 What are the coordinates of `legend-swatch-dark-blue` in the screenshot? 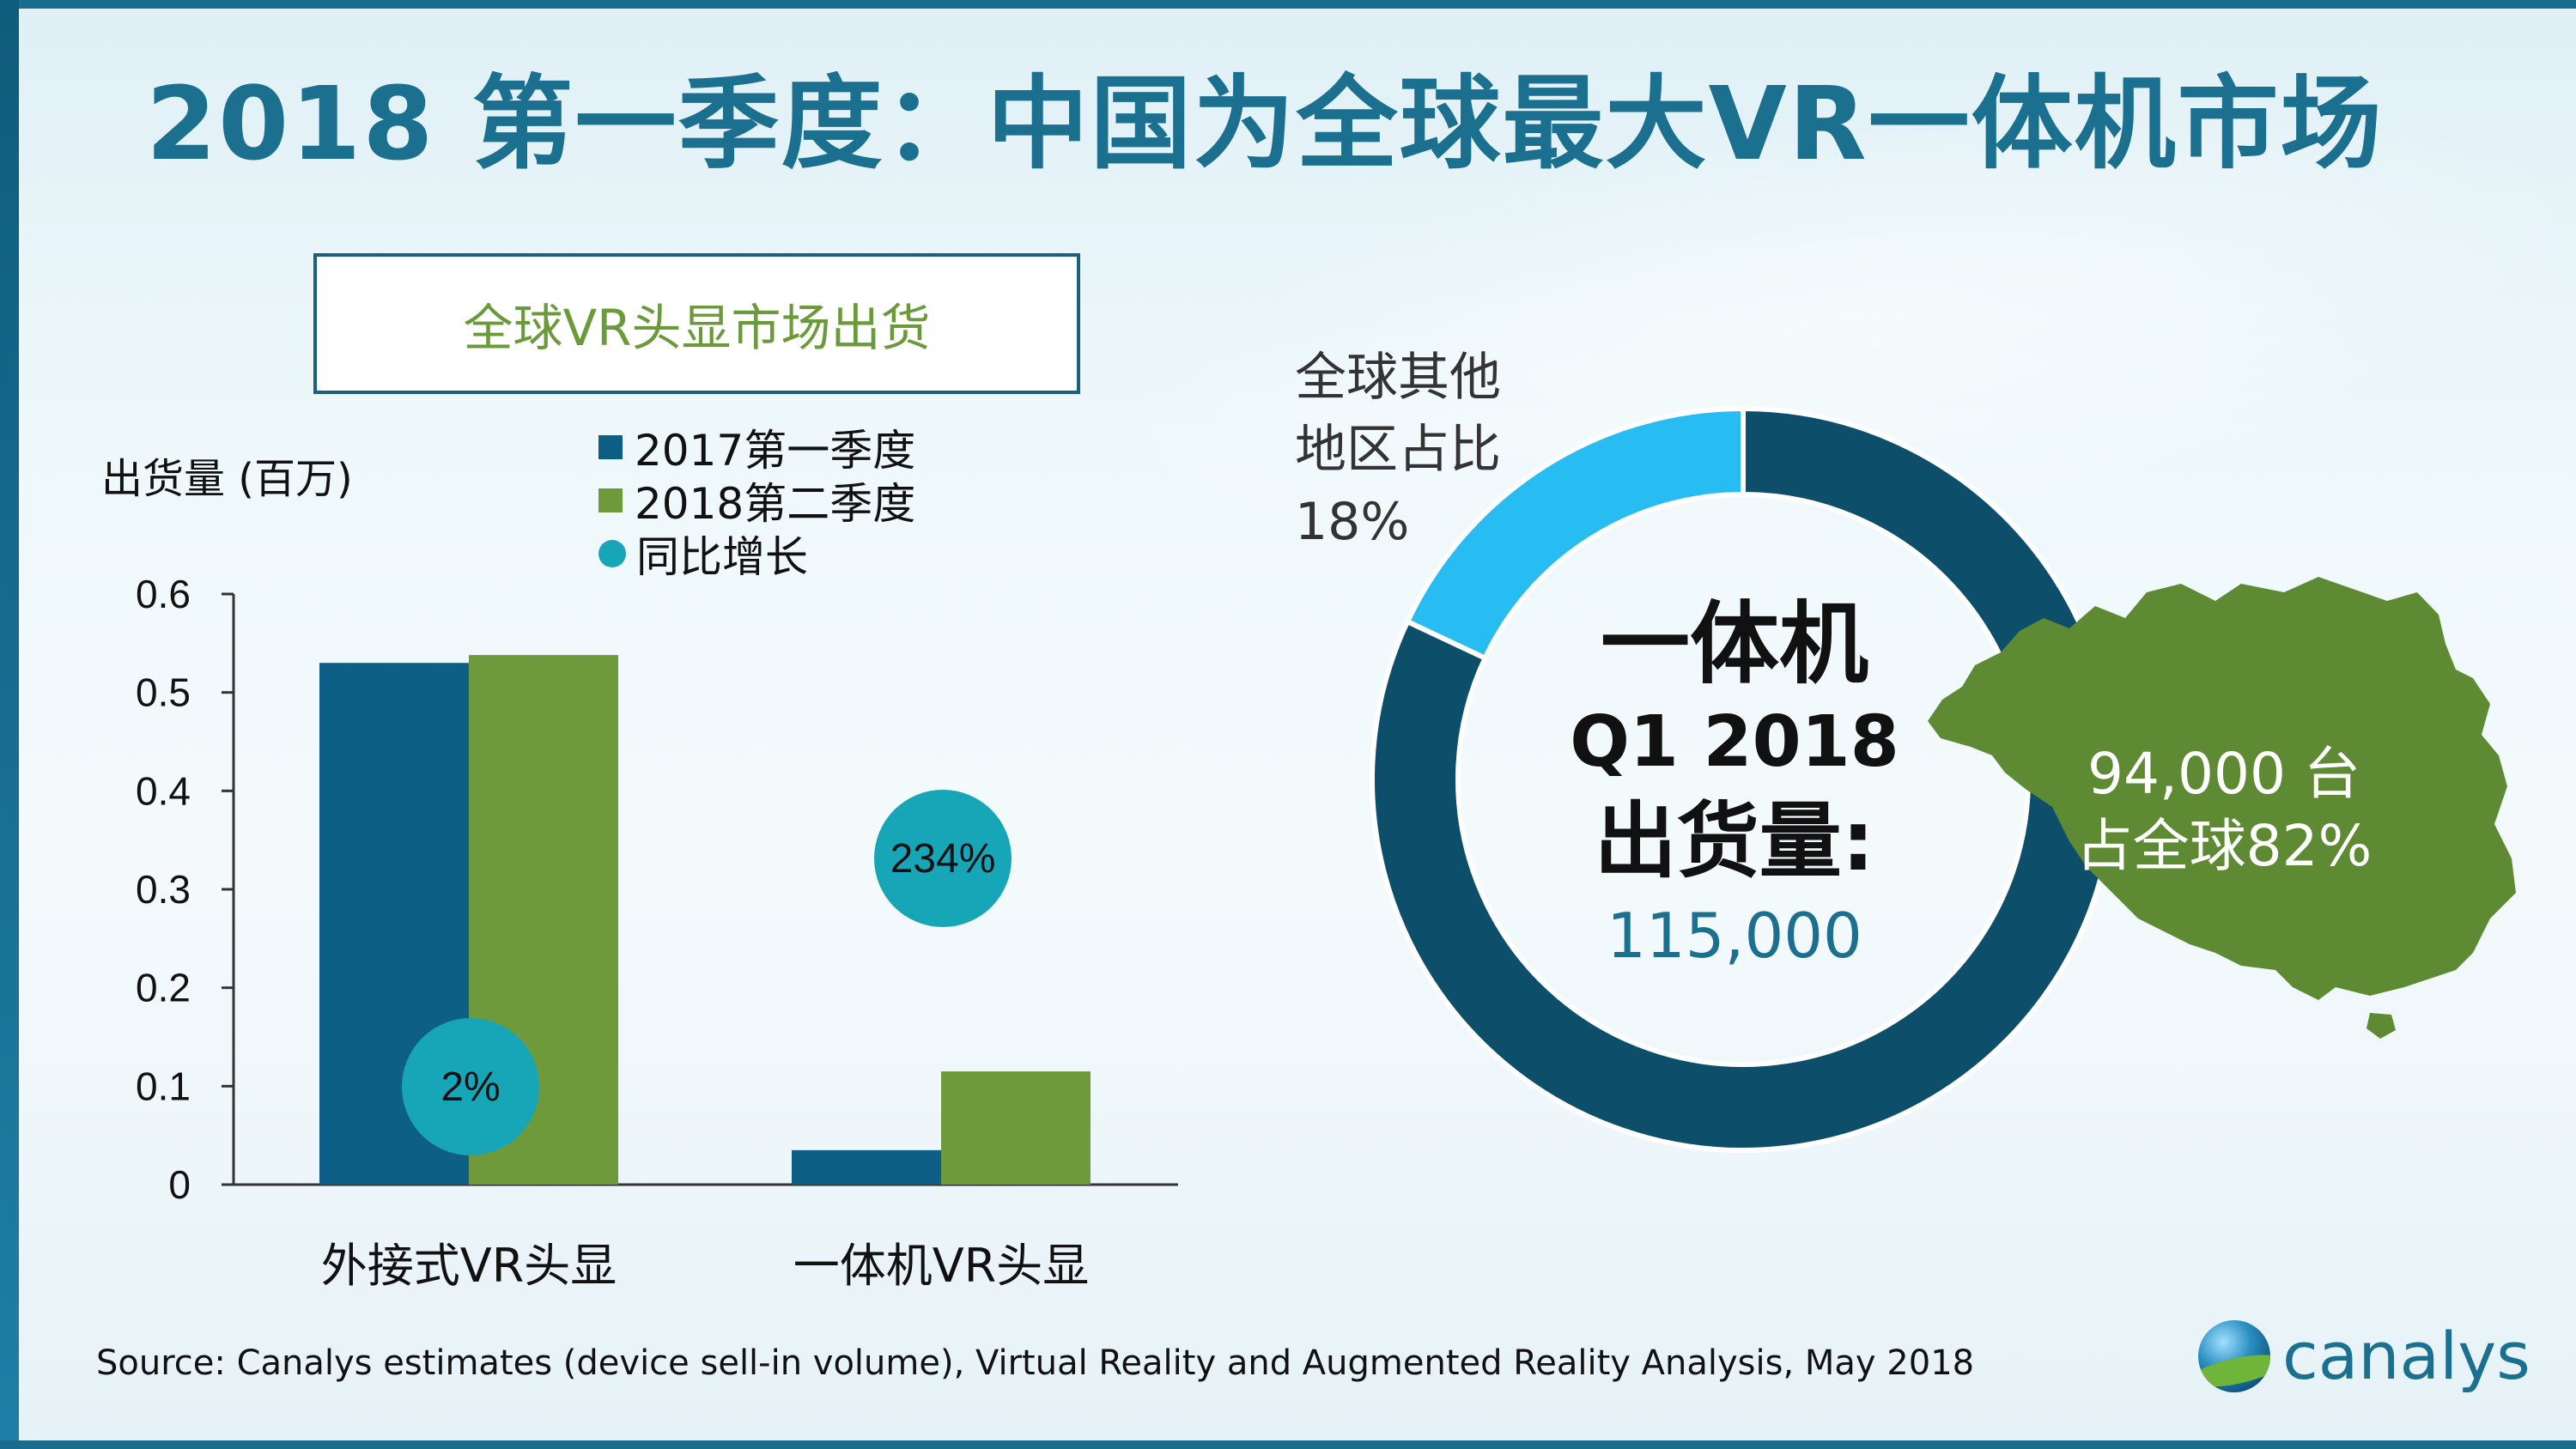 It's located at (610, 447).